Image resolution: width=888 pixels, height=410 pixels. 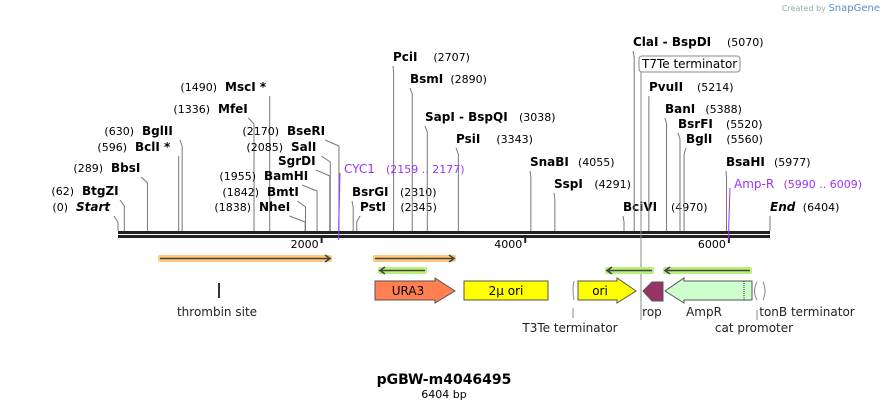 I want to click on enzyme-label: PsiI, so click(x=468, y=139).